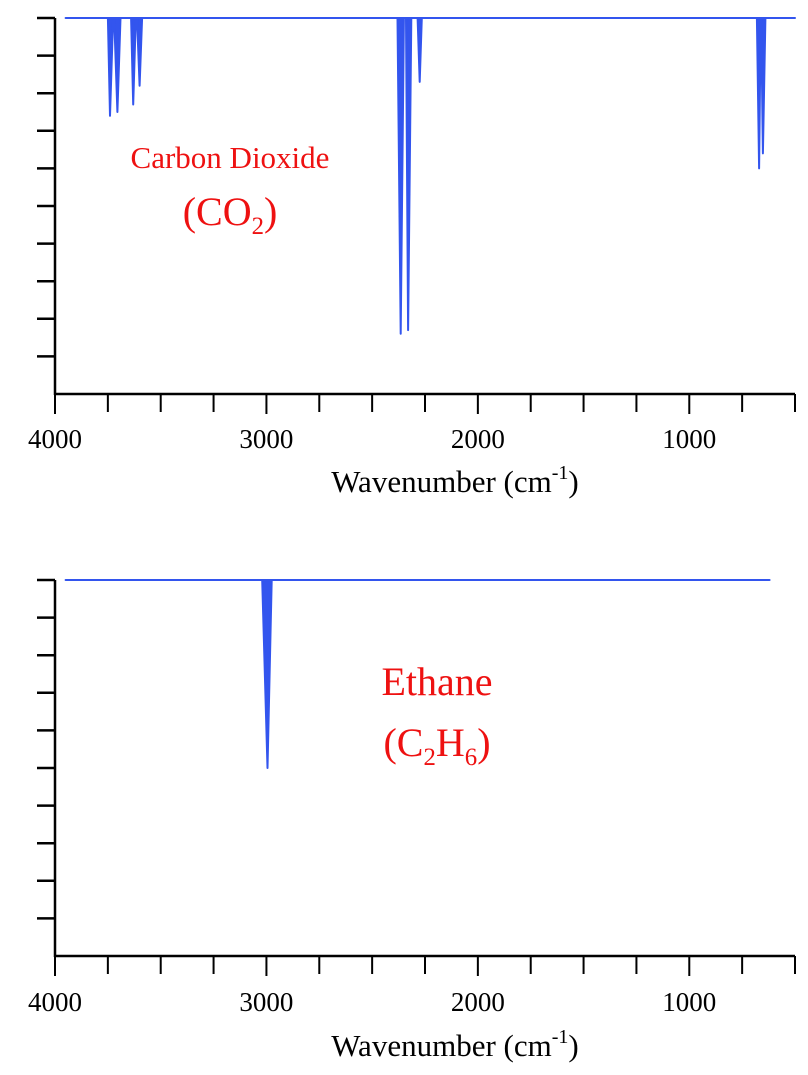 This screenshot has height=1075, width=808. I want to click on formula-subscript: 6, so click(471, 757).